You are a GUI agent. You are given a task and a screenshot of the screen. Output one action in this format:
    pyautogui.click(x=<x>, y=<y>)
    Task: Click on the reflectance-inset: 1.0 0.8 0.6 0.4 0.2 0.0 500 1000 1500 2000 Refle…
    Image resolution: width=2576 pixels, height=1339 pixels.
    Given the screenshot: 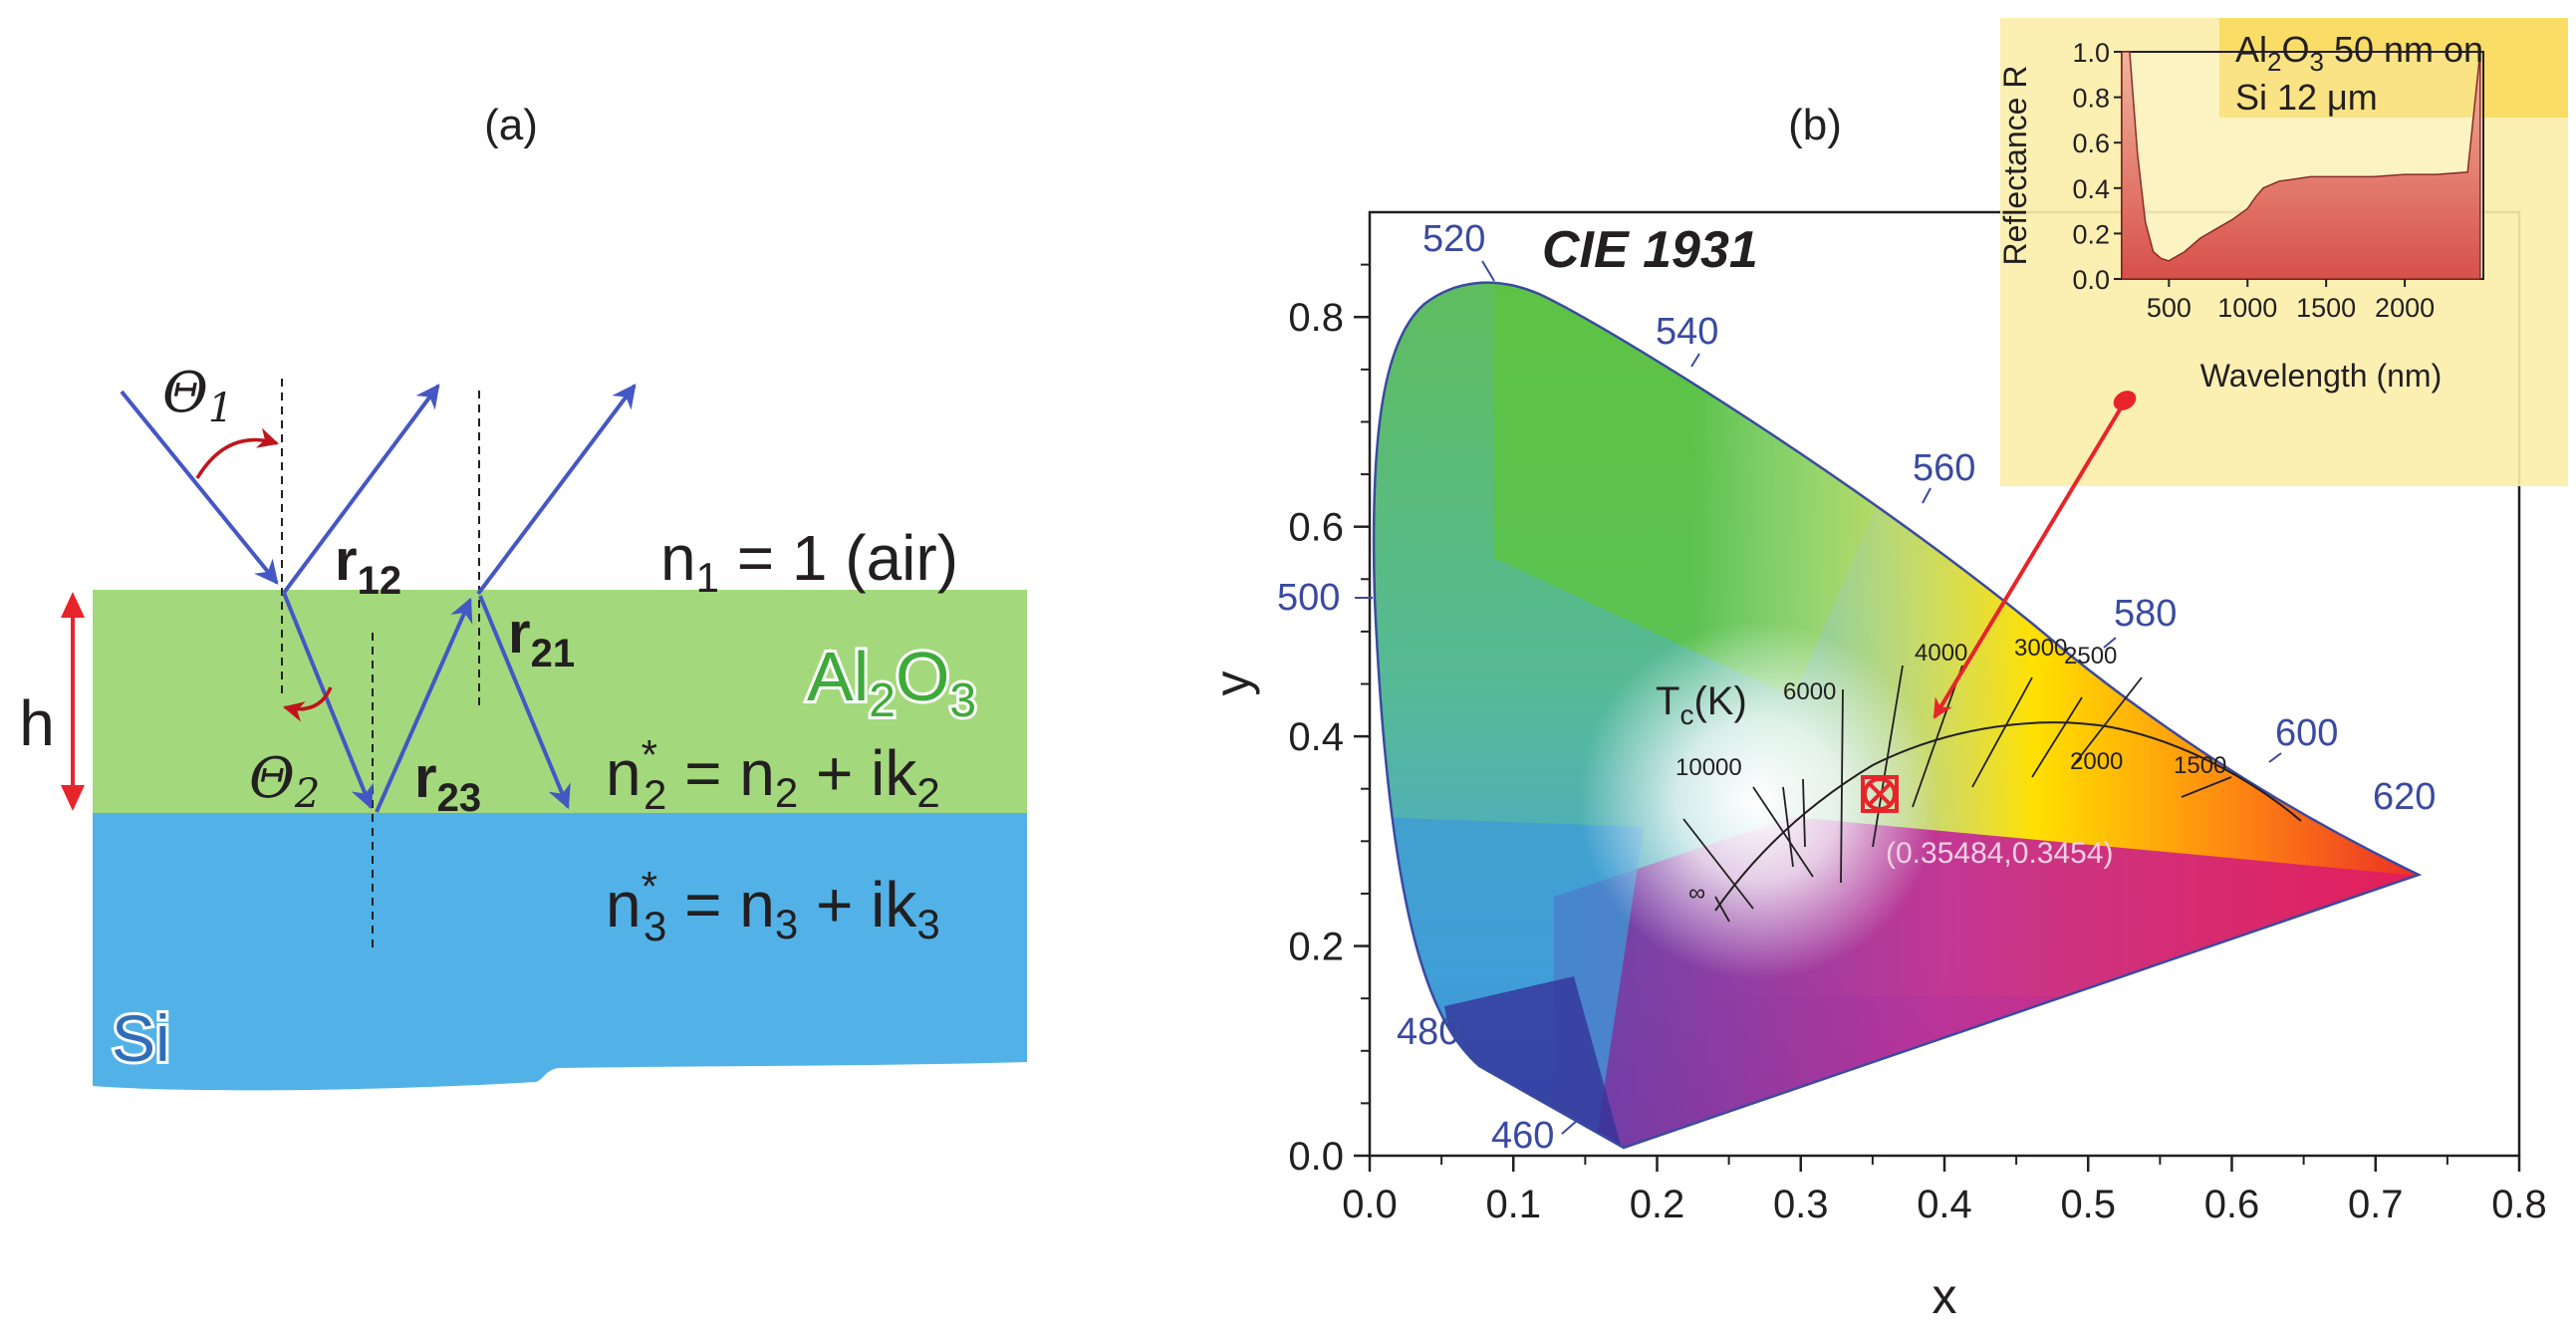 What is the action you would take?
    pyautogui.click(x=2240, y=211)
    